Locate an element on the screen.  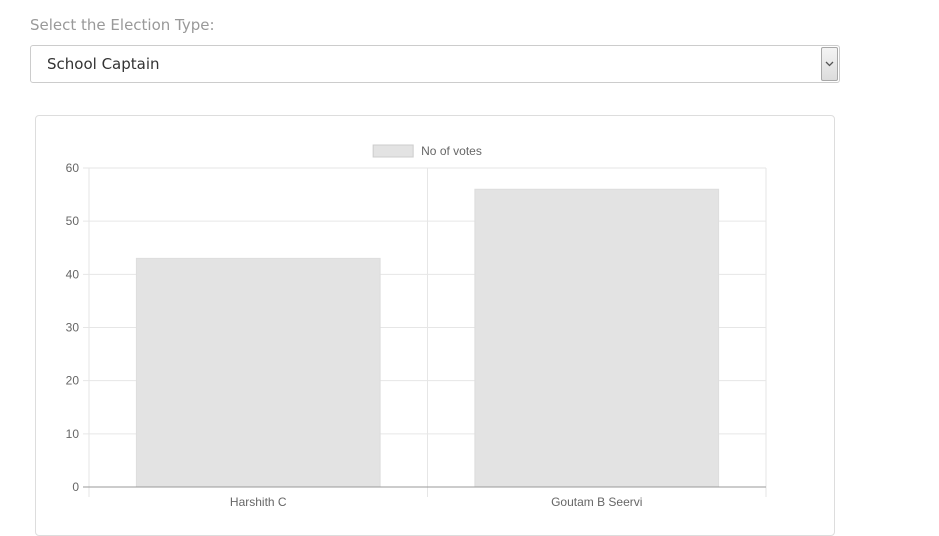
y-tick-label: 30 is located at coordinates (73, 328).